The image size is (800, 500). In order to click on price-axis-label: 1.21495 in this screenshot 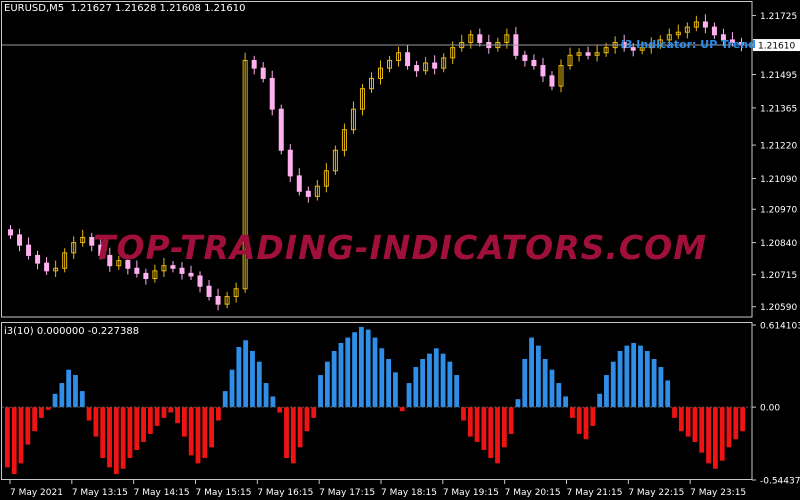, I will do `click(778, 76)`.